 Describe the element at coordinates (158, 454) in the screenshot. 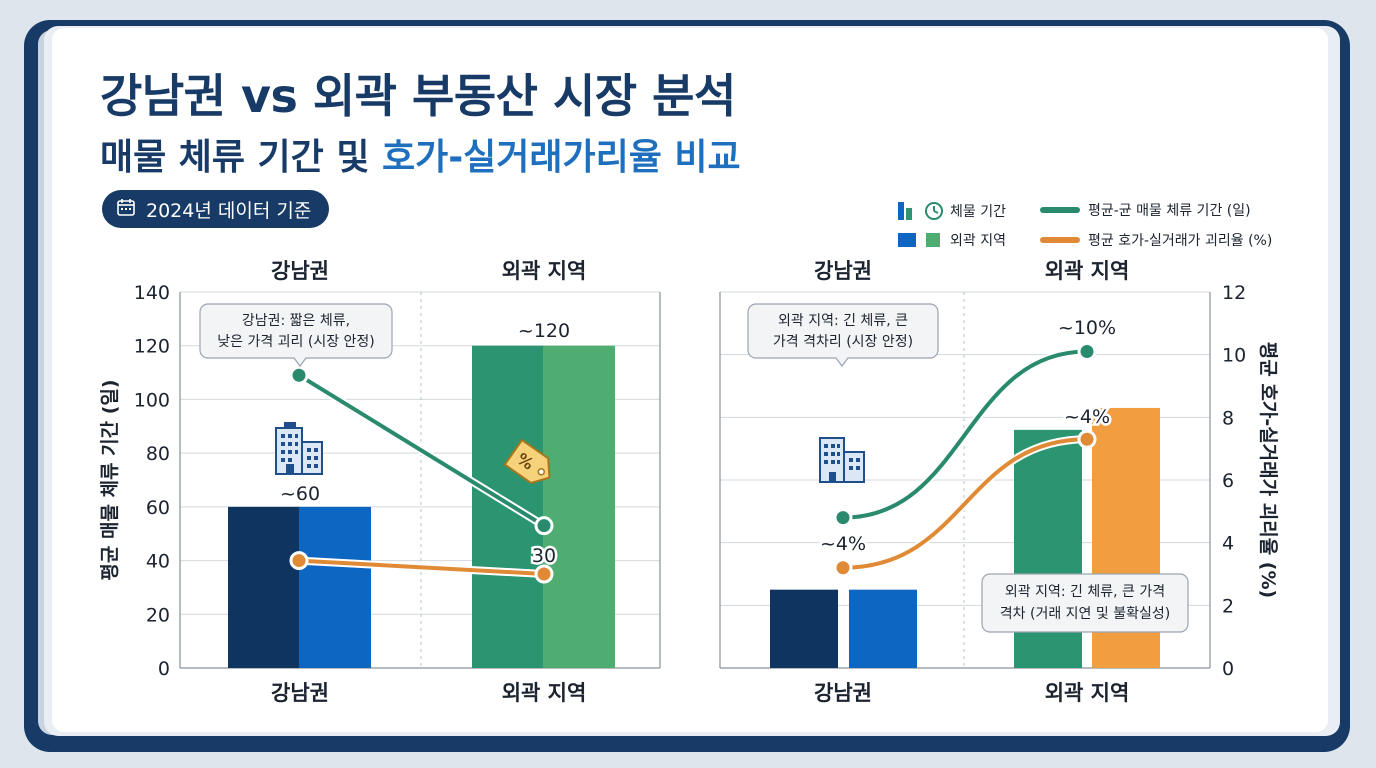

I see `y-tick-label: 80` at that location.